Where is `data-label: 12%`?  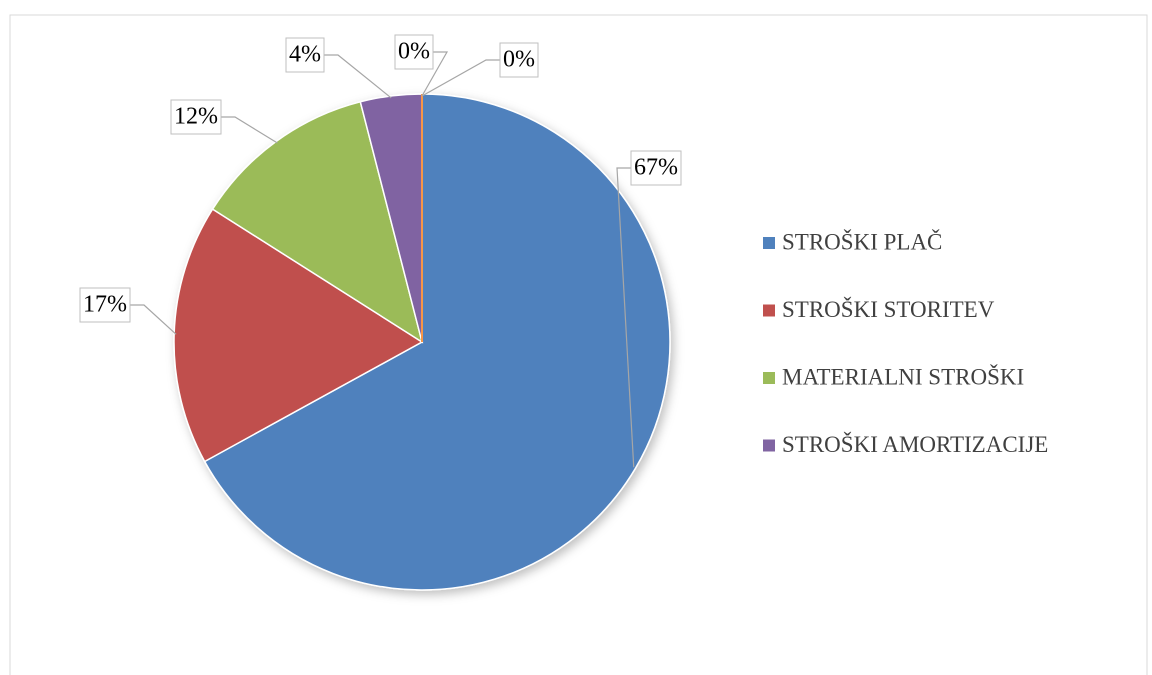
data-label: 12% is located at coordinates (196, 117).